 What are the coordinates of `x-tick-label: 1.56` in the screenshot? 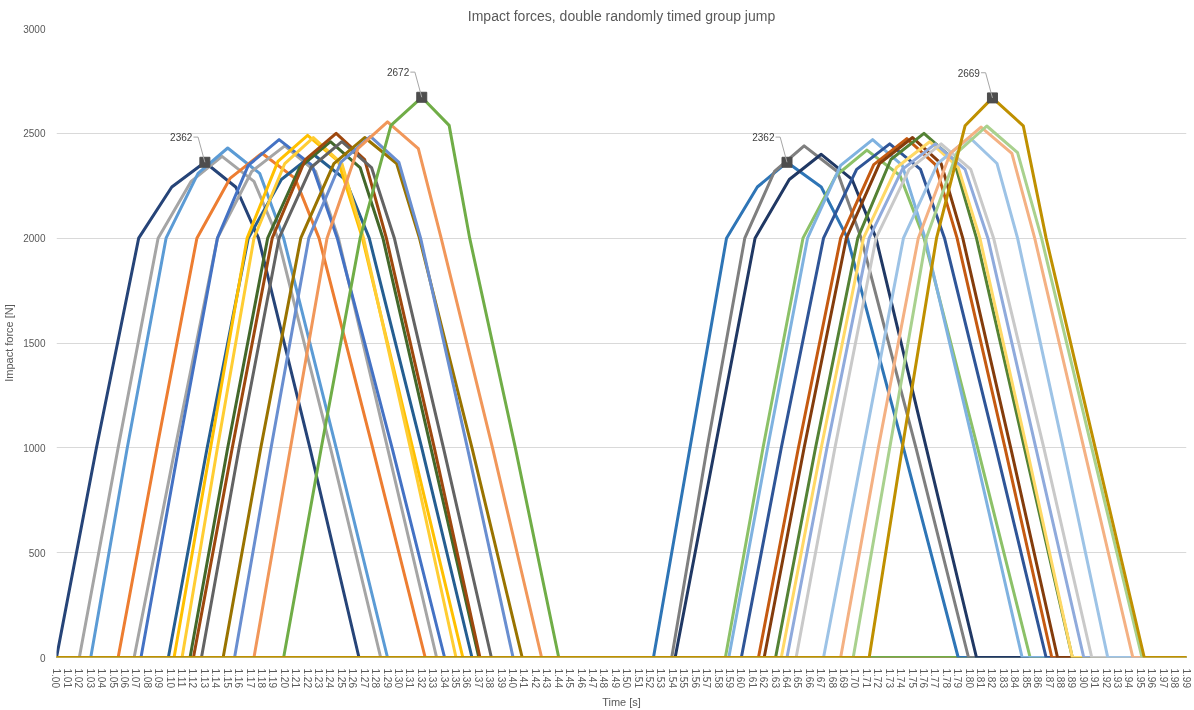 It's located at (695, 678).